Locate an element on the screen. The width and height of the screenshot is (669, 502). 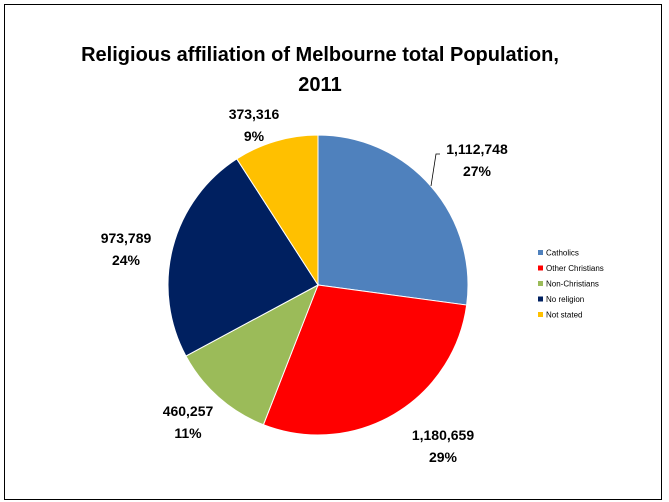
legend-swatch-not-stated is located at coordinates (540, 314).